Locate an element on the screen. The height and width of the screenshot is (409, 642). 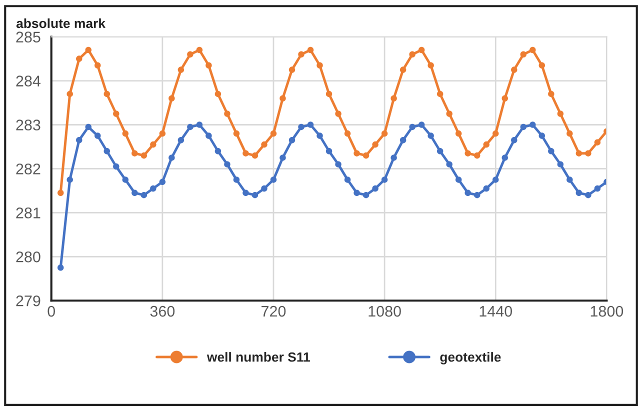
x-tick-label: 1080 is located at coordinates (384, 311).